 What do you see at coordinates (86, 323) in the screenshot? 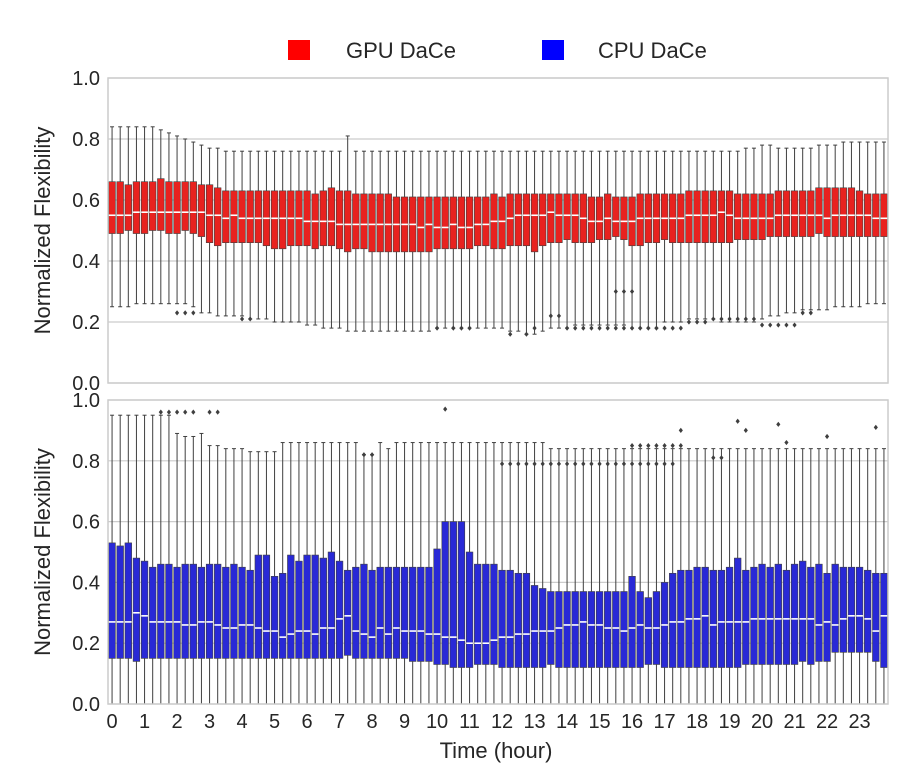
I see `y-tick-label: 0.2` at bounding box center [86, 323].